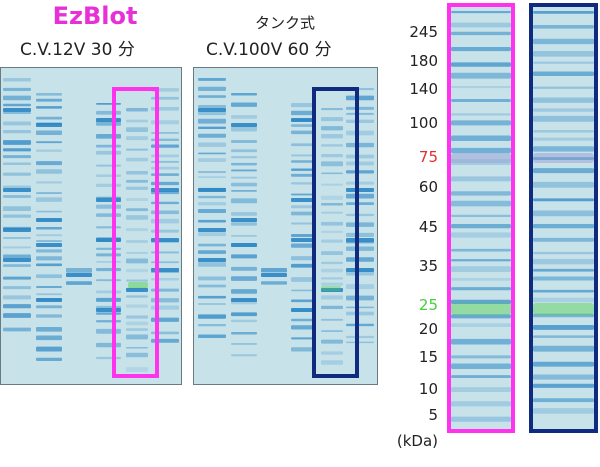 This screenshot has height=467, width=600. What do you see at coordinates (428, 329) in the screenshot?
I see `marker-label: 20` at bounding box center [428, 329].